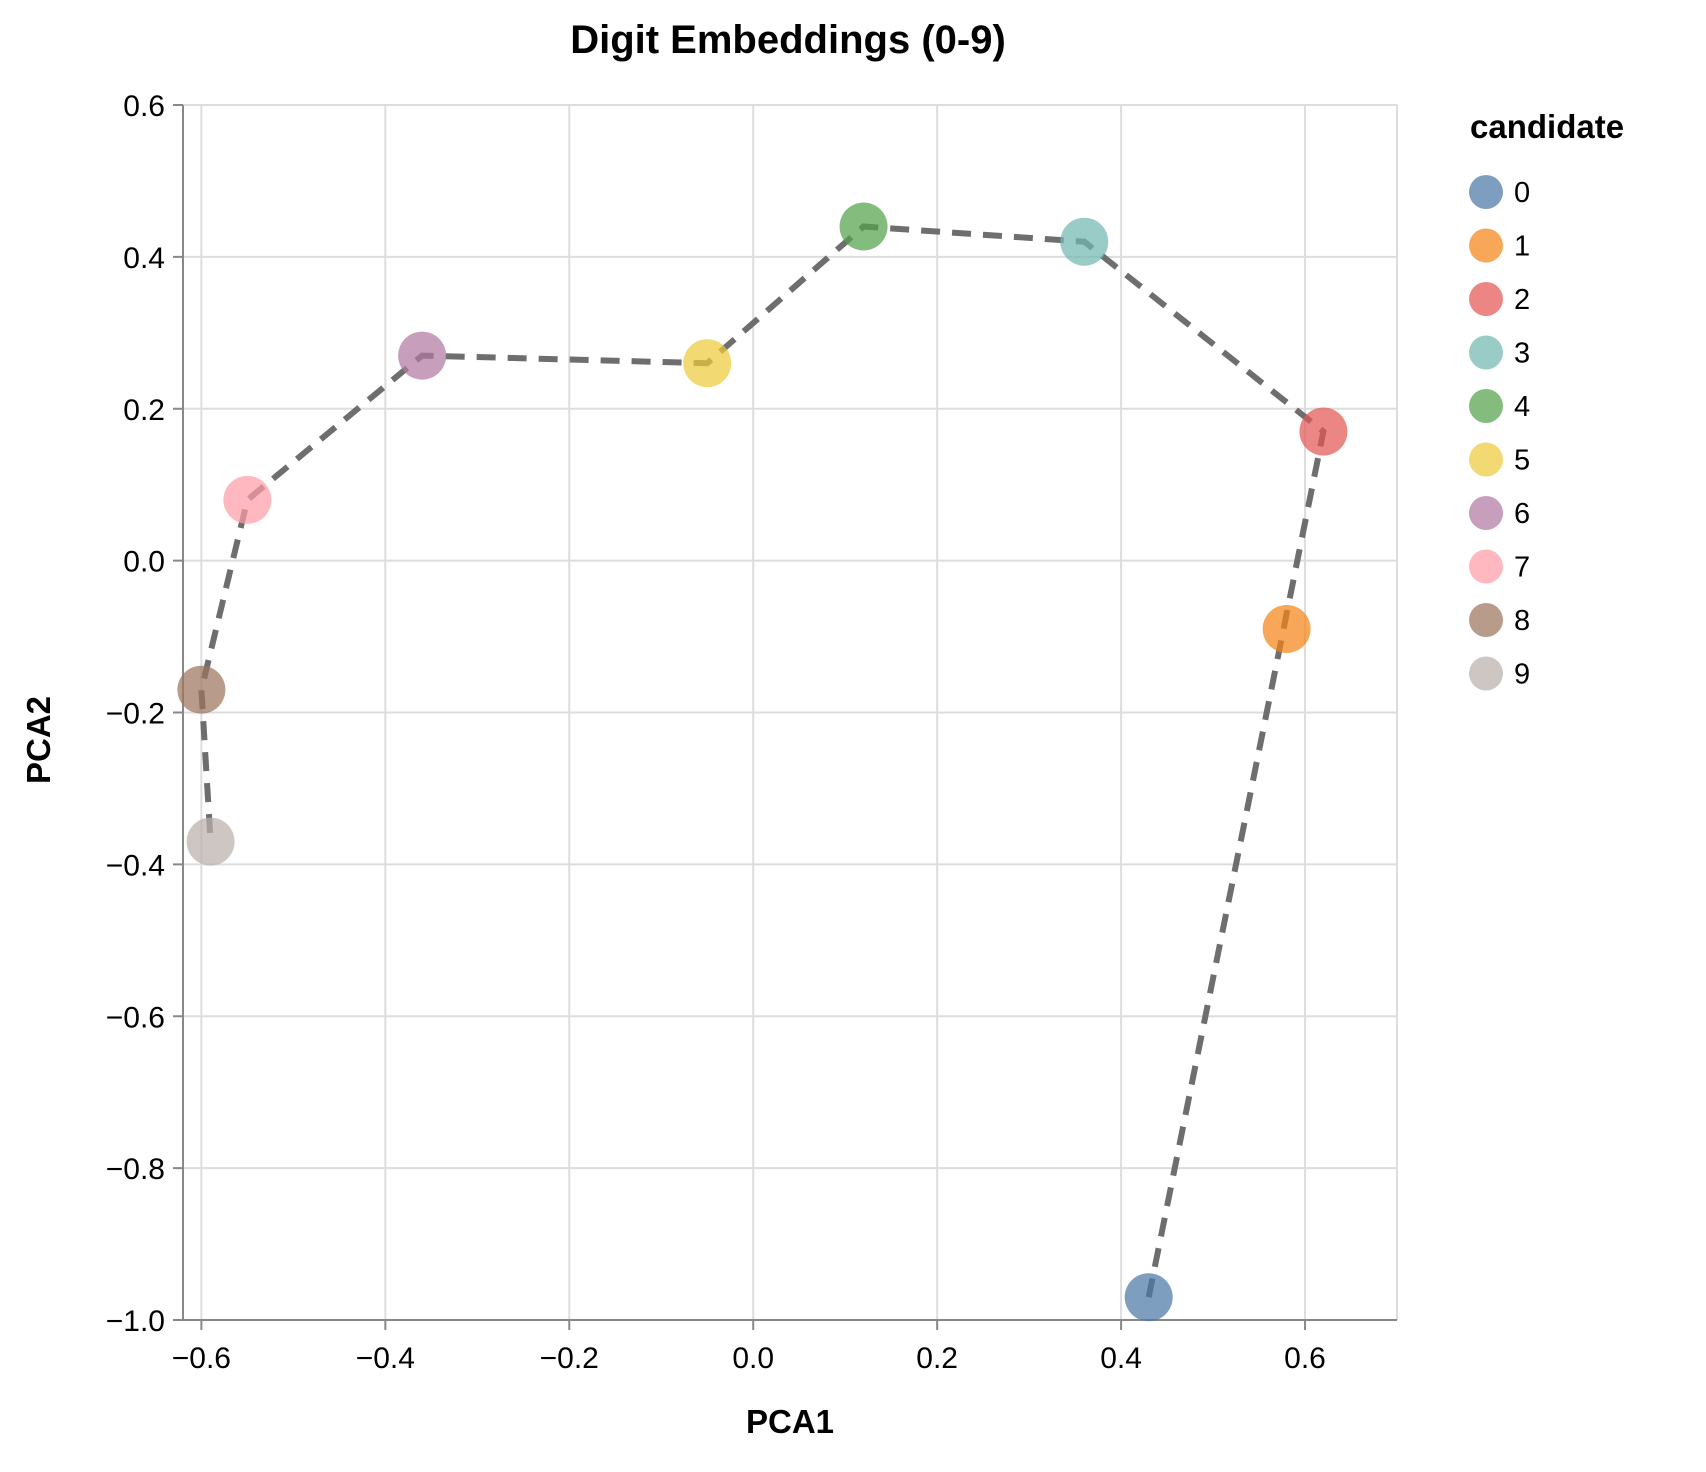 This screenshot has height=1472, width=1706. What do you see at coordinates (1522, 461) in the screenshot?
I see `legend-label-5: 5` at bounding box center [1522, 461].